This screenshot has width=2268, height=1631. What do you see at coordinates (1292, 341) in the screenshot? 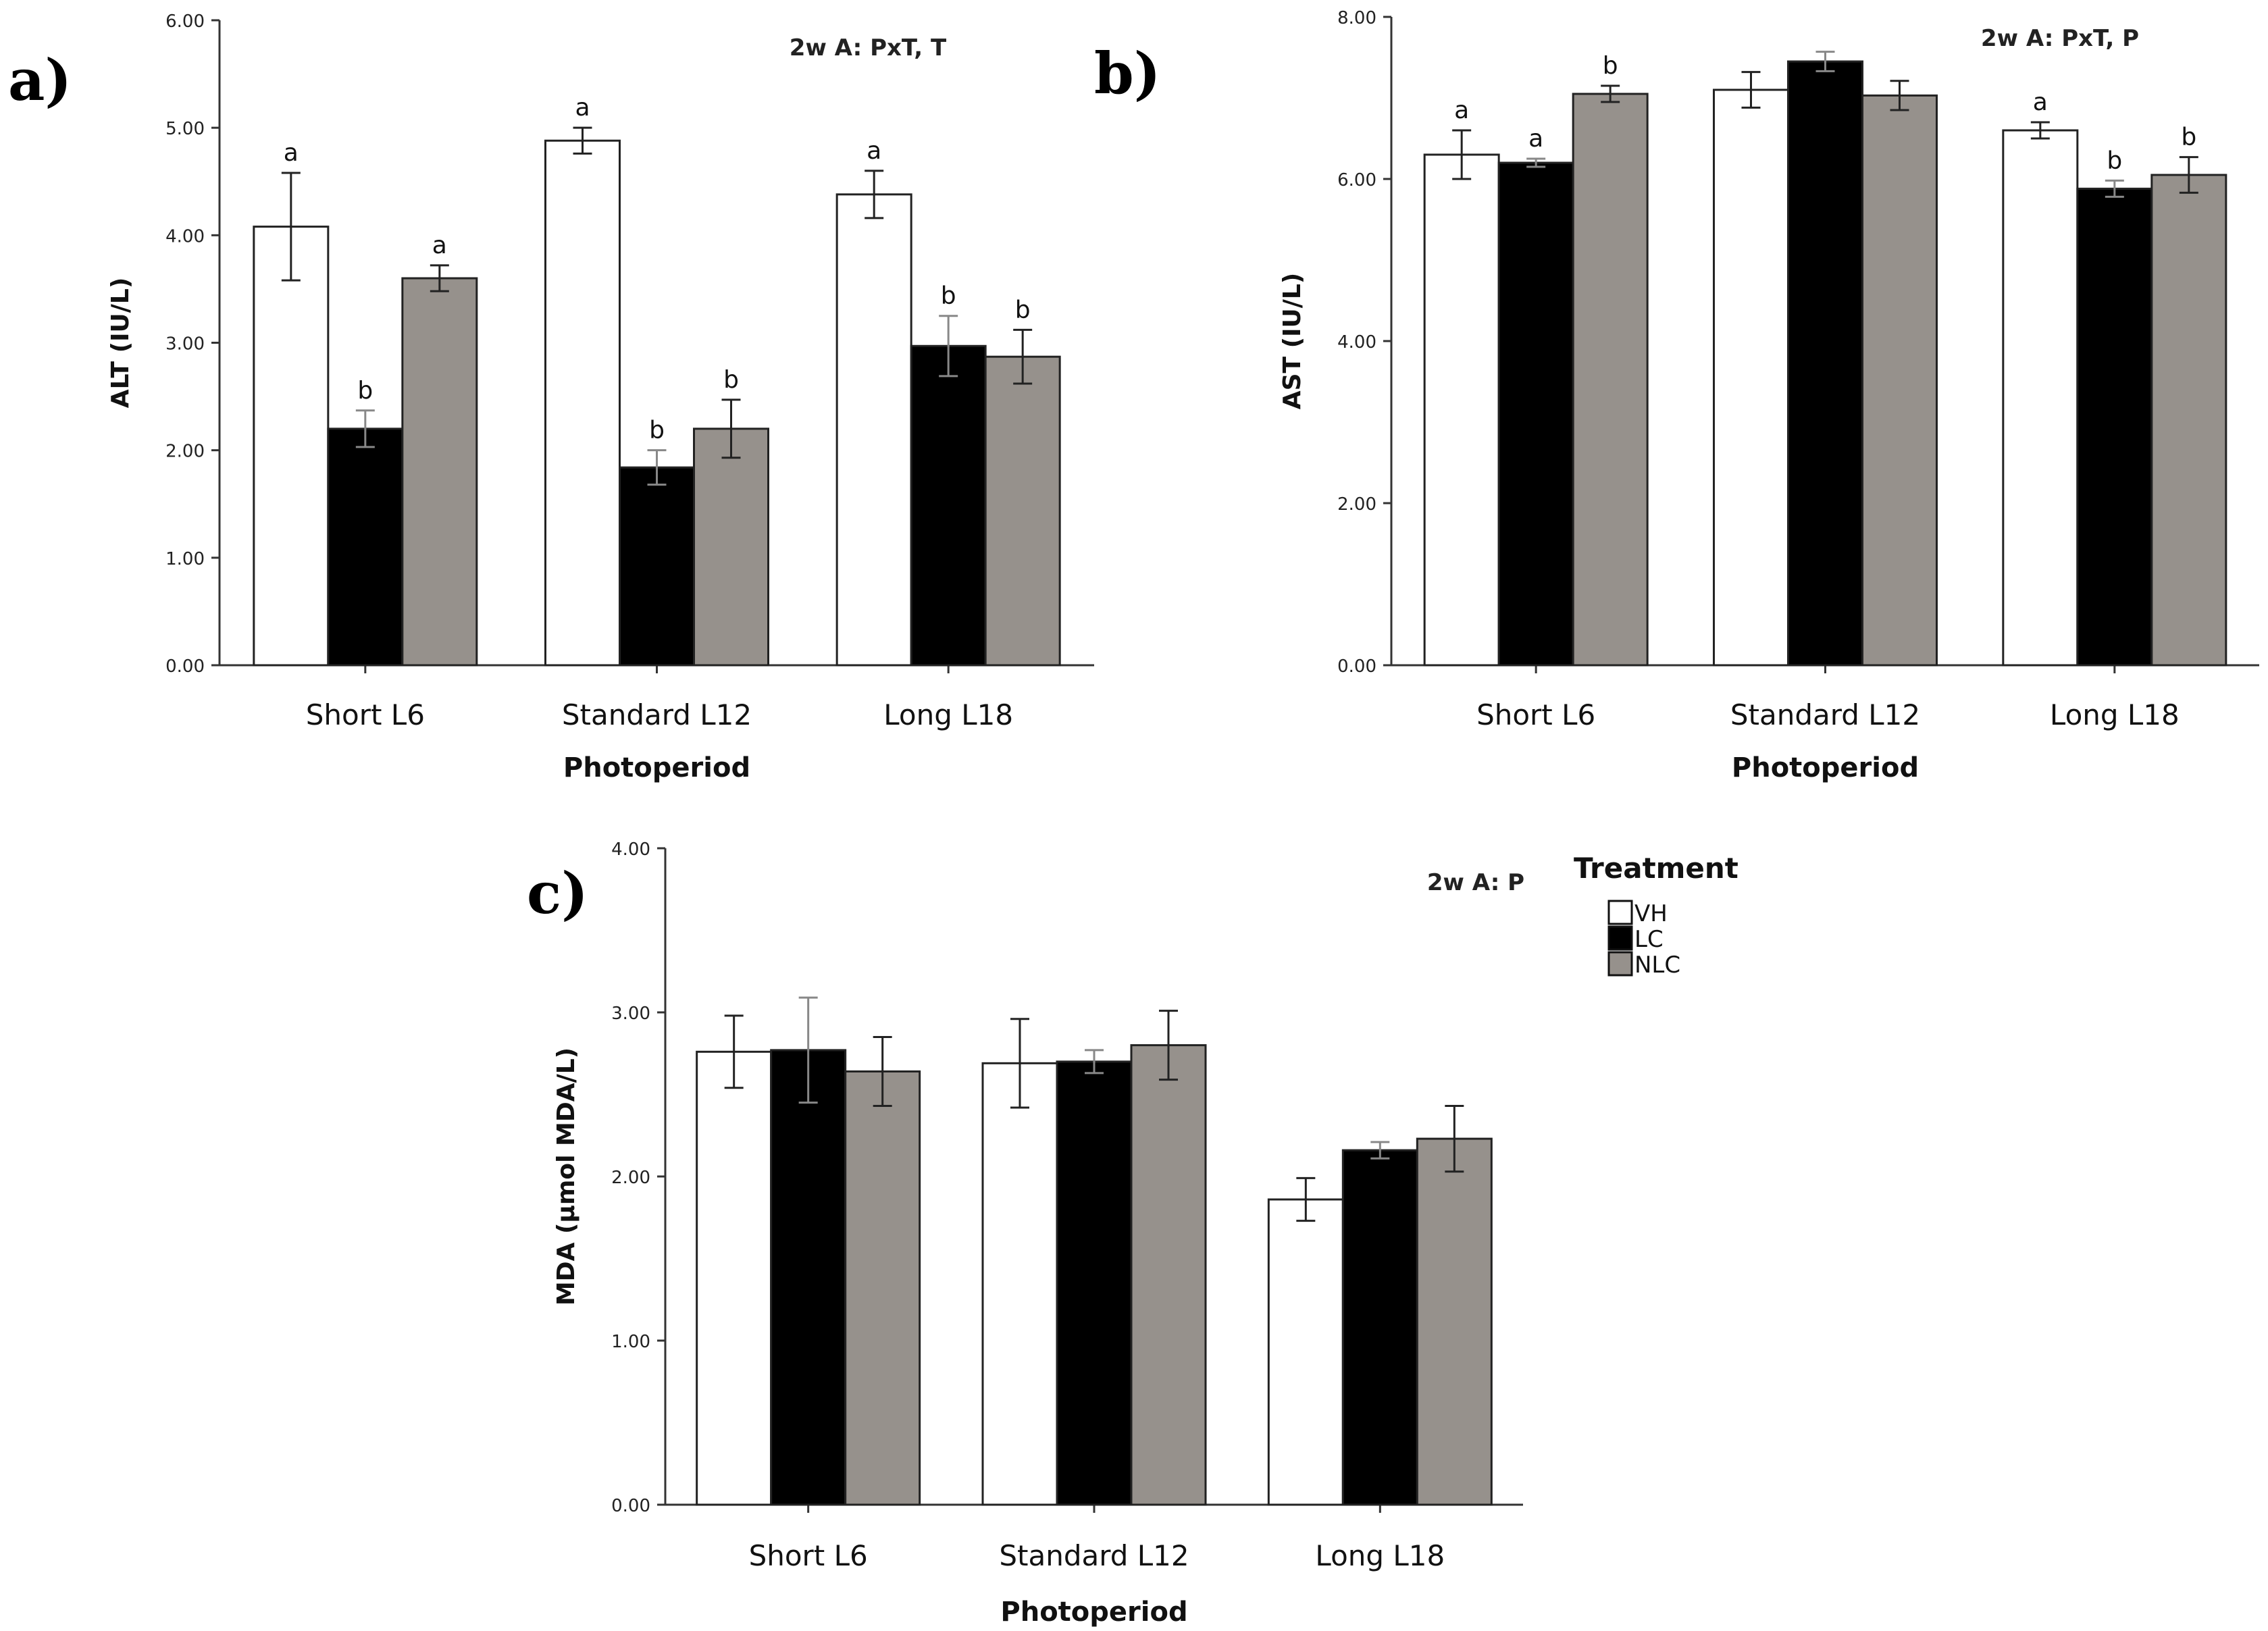
I see `y-axis-title: AST (IU/L)` at bounding box center [1292, 341].